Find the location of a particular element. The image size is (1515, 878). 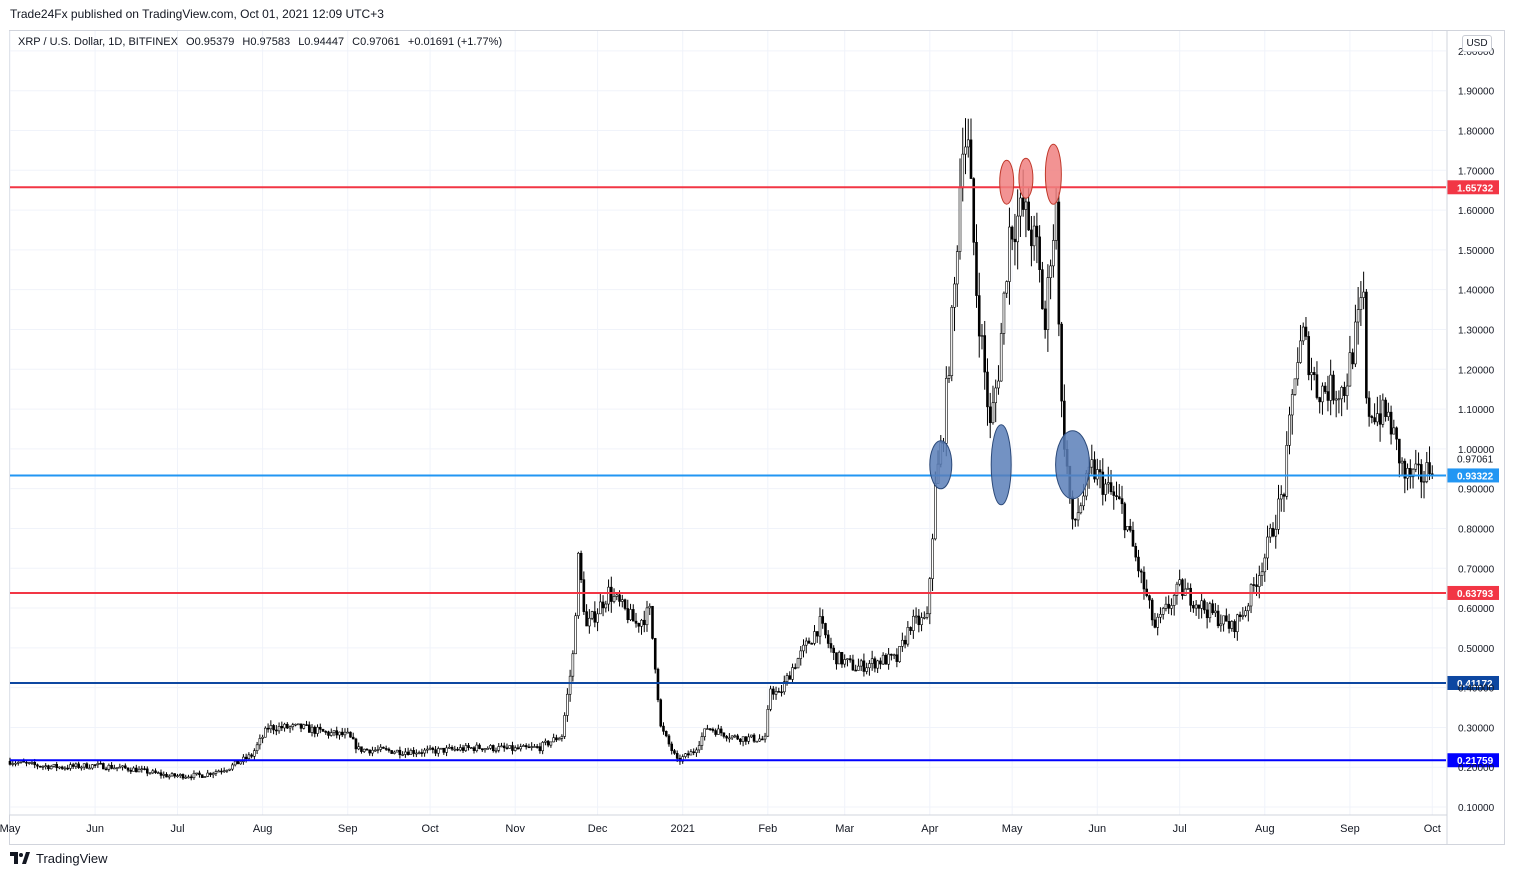

y-tick-label: 1.70000 is located at coordinates (1476, 171).